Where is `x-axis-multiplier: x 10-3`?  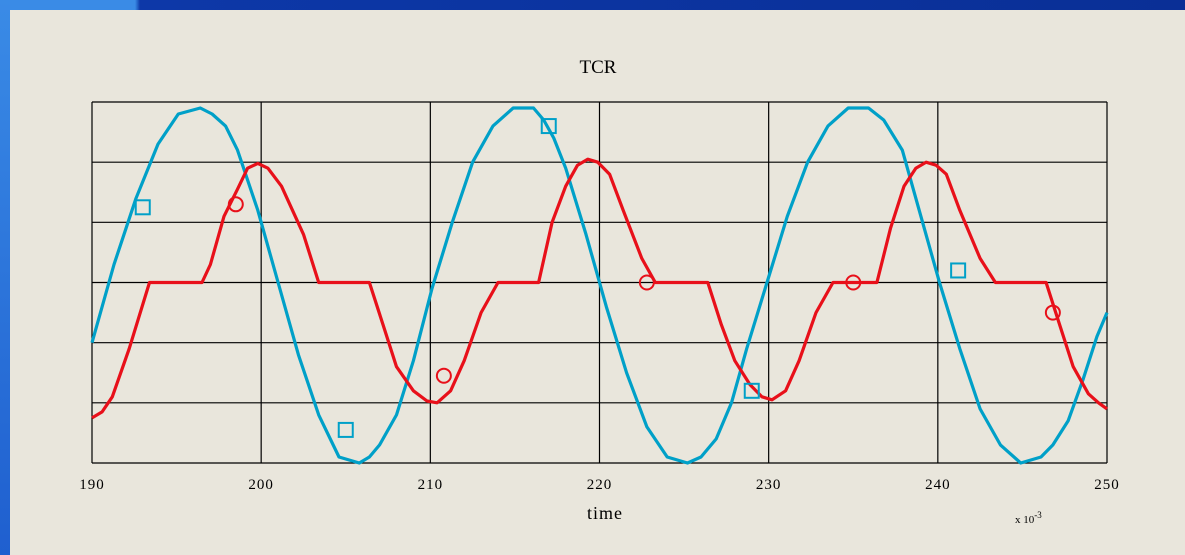 x-axis-multiplier: x 10-3 is located at coordinates (1028, 518).